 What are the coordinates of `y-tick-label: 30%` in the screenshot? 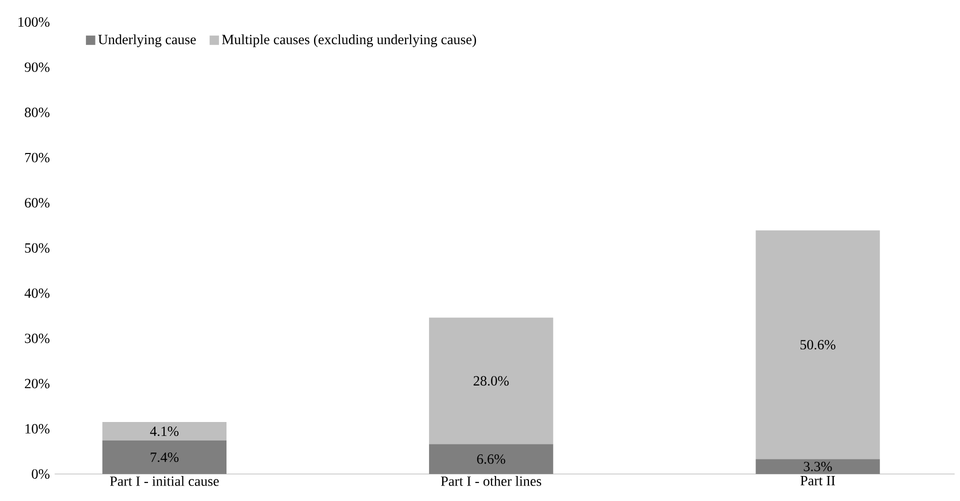 It's located at (37, 339).